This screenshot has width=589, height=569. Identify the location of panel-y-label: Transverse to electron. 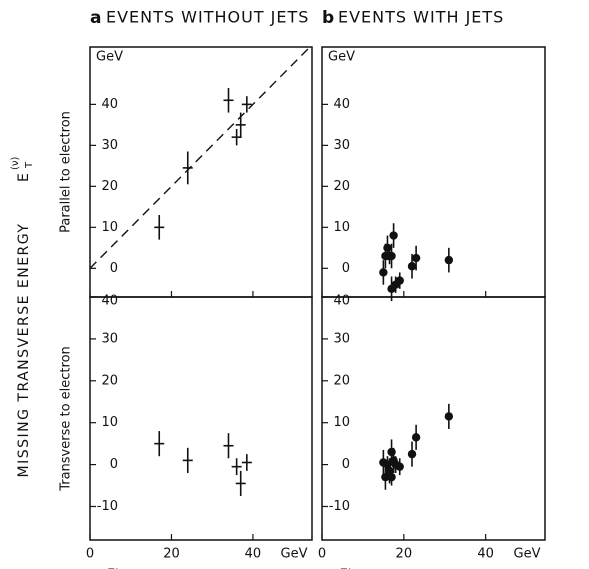
(66, 419).